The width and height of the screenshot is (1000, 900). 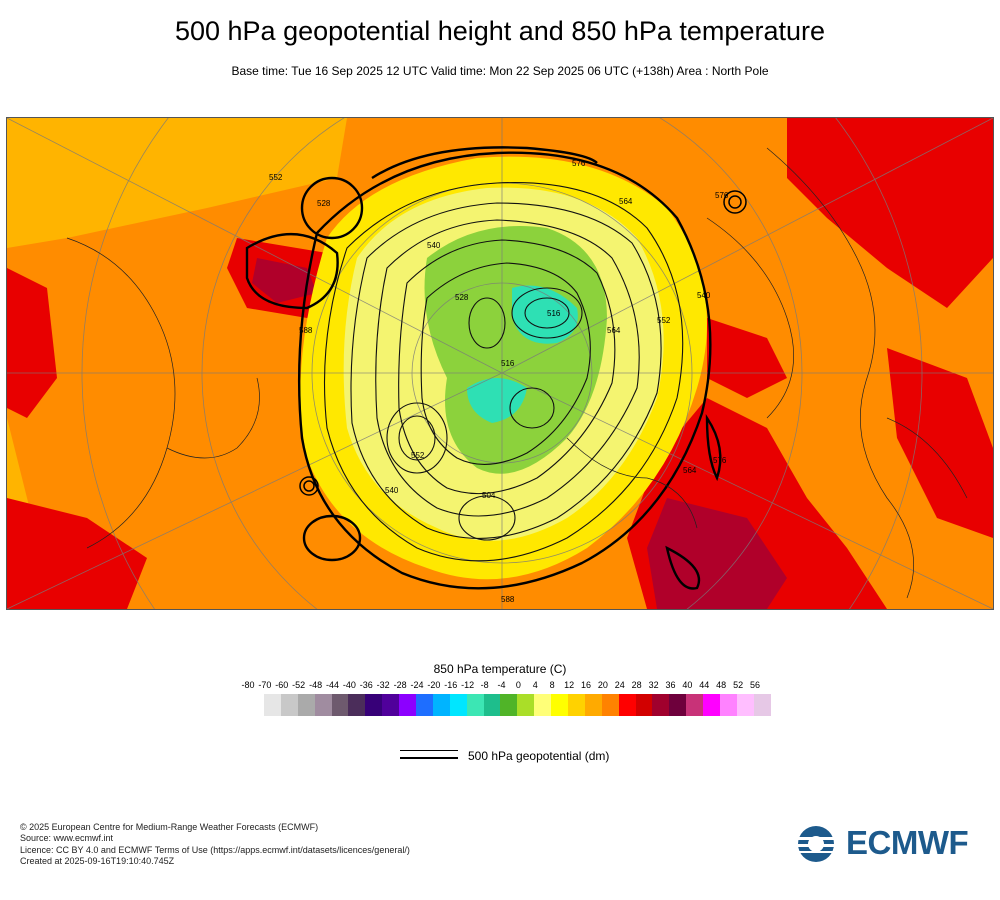 What do you see at coordinates (619, 685) in the screenshot?
I see `colorbar-tick-label: 24` at bounding box center [619, 685].